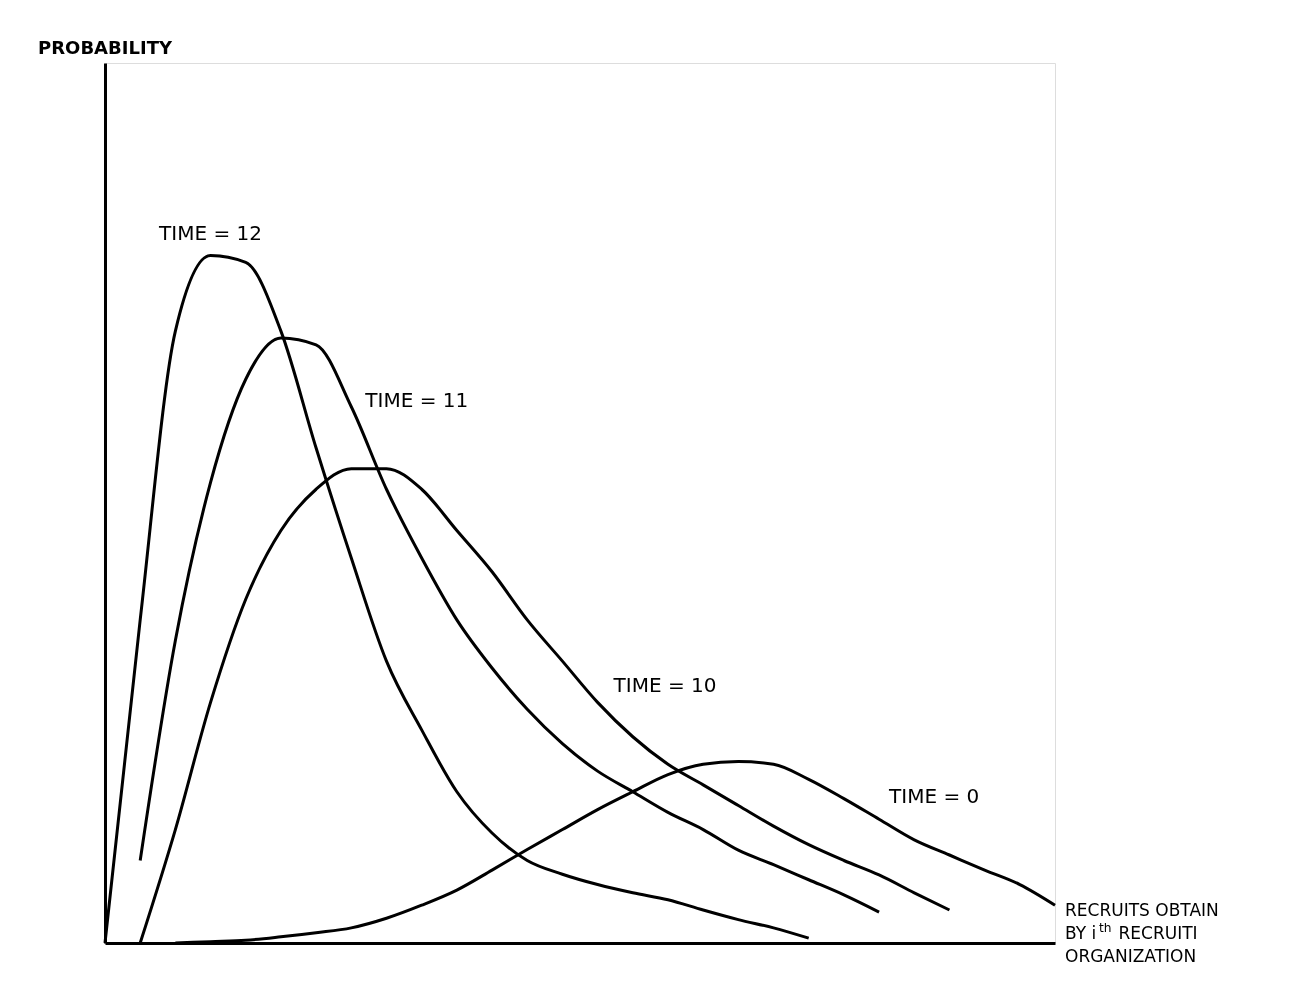 This screenshot has width=1313, height=993. What do you see at coordinates (416, 399) in the screenshot?
I see `series-label: TIME = 11` at bounding box center [416, 399].